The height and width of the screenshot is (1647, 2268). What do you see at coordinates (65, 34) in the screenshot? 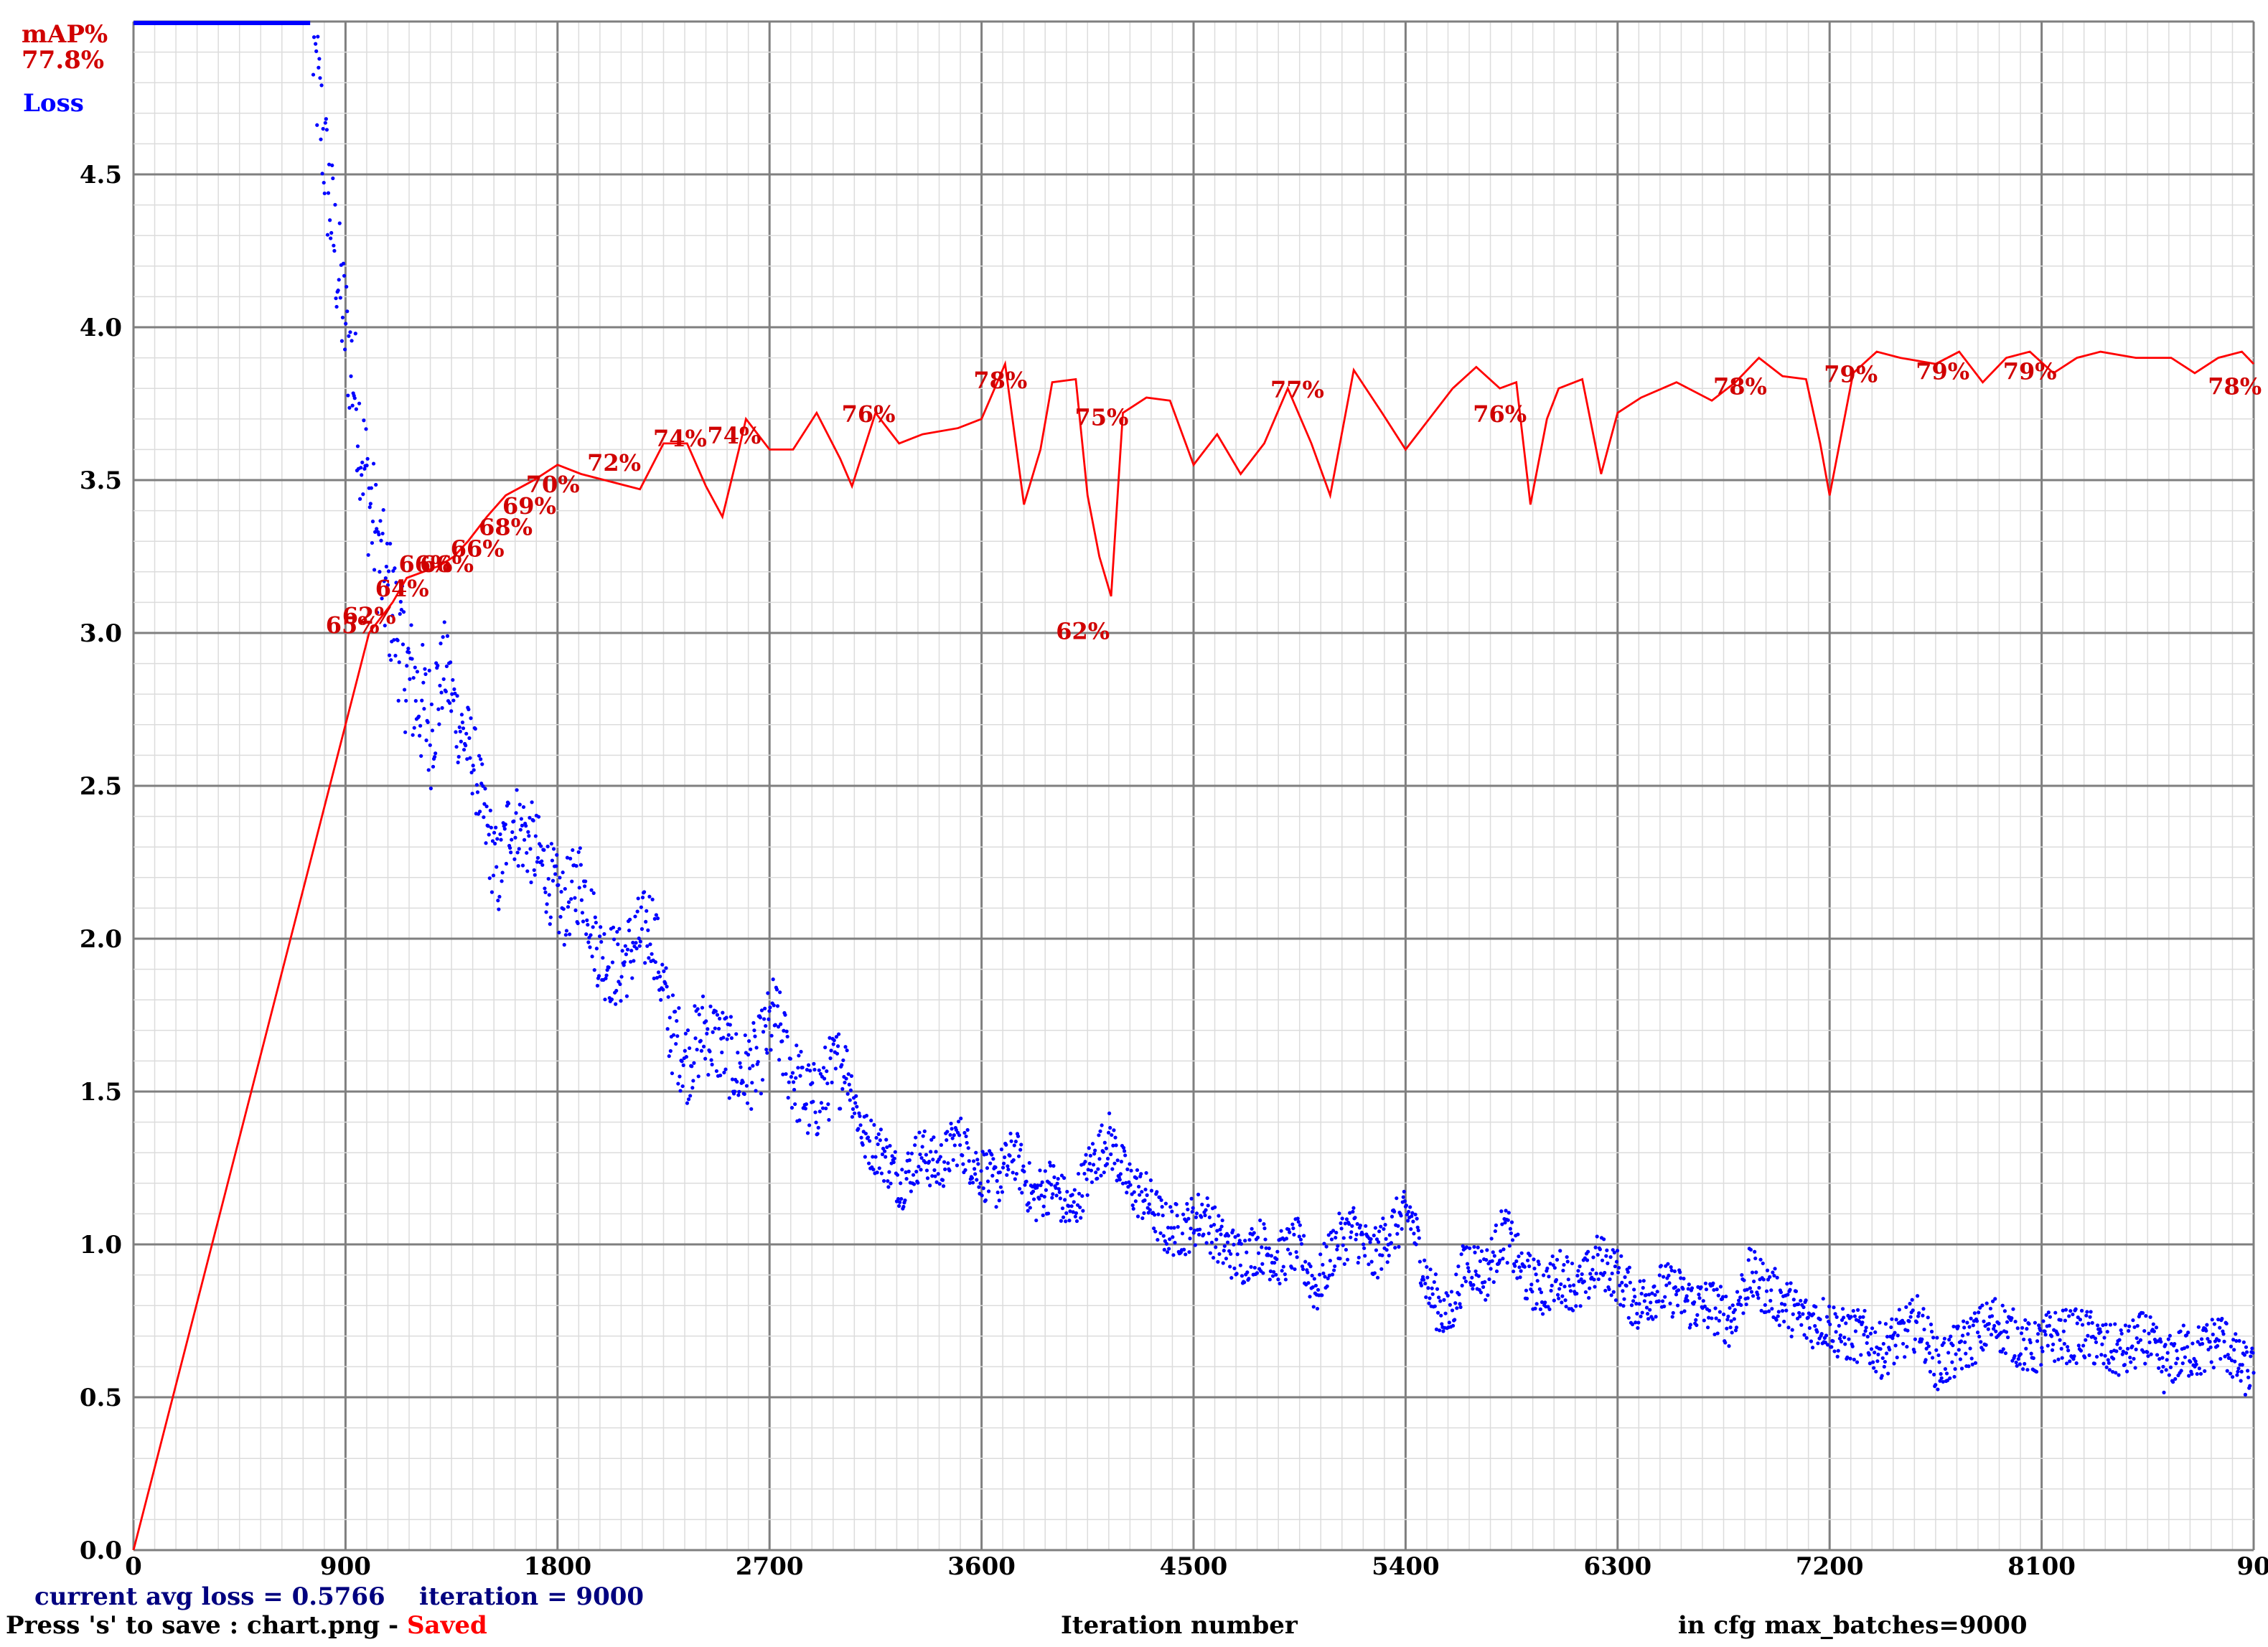
I see `map-title: mAP%` at bounding box center [65, 34].